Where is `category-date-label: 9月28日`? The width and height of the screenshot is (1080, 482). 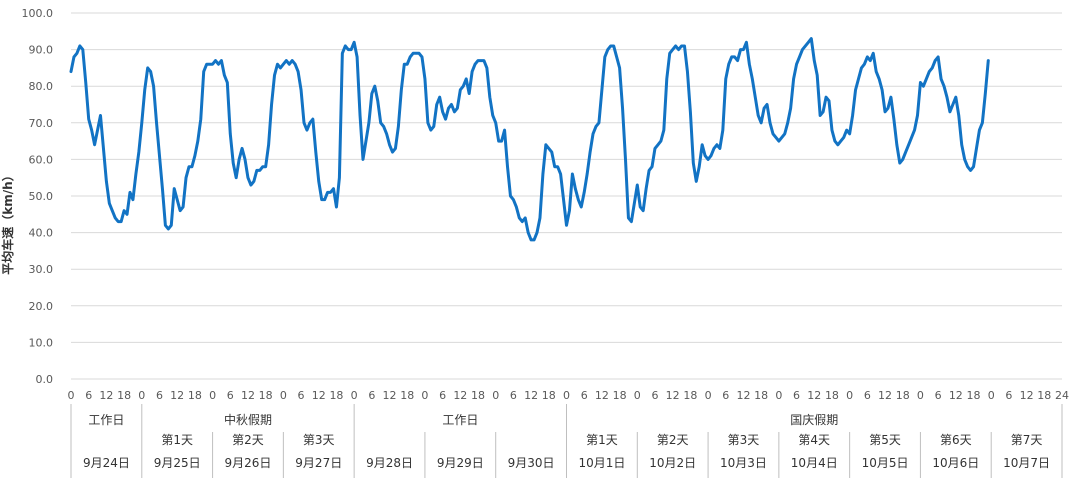 category-date-label: 9月28日 is located at coordinates (389, 463).